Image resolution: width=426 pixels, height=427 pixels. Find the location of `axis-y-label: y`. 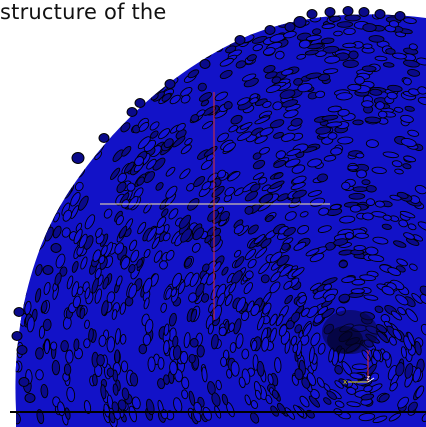

axis-y-label: y is located at coordinates (368, 352).